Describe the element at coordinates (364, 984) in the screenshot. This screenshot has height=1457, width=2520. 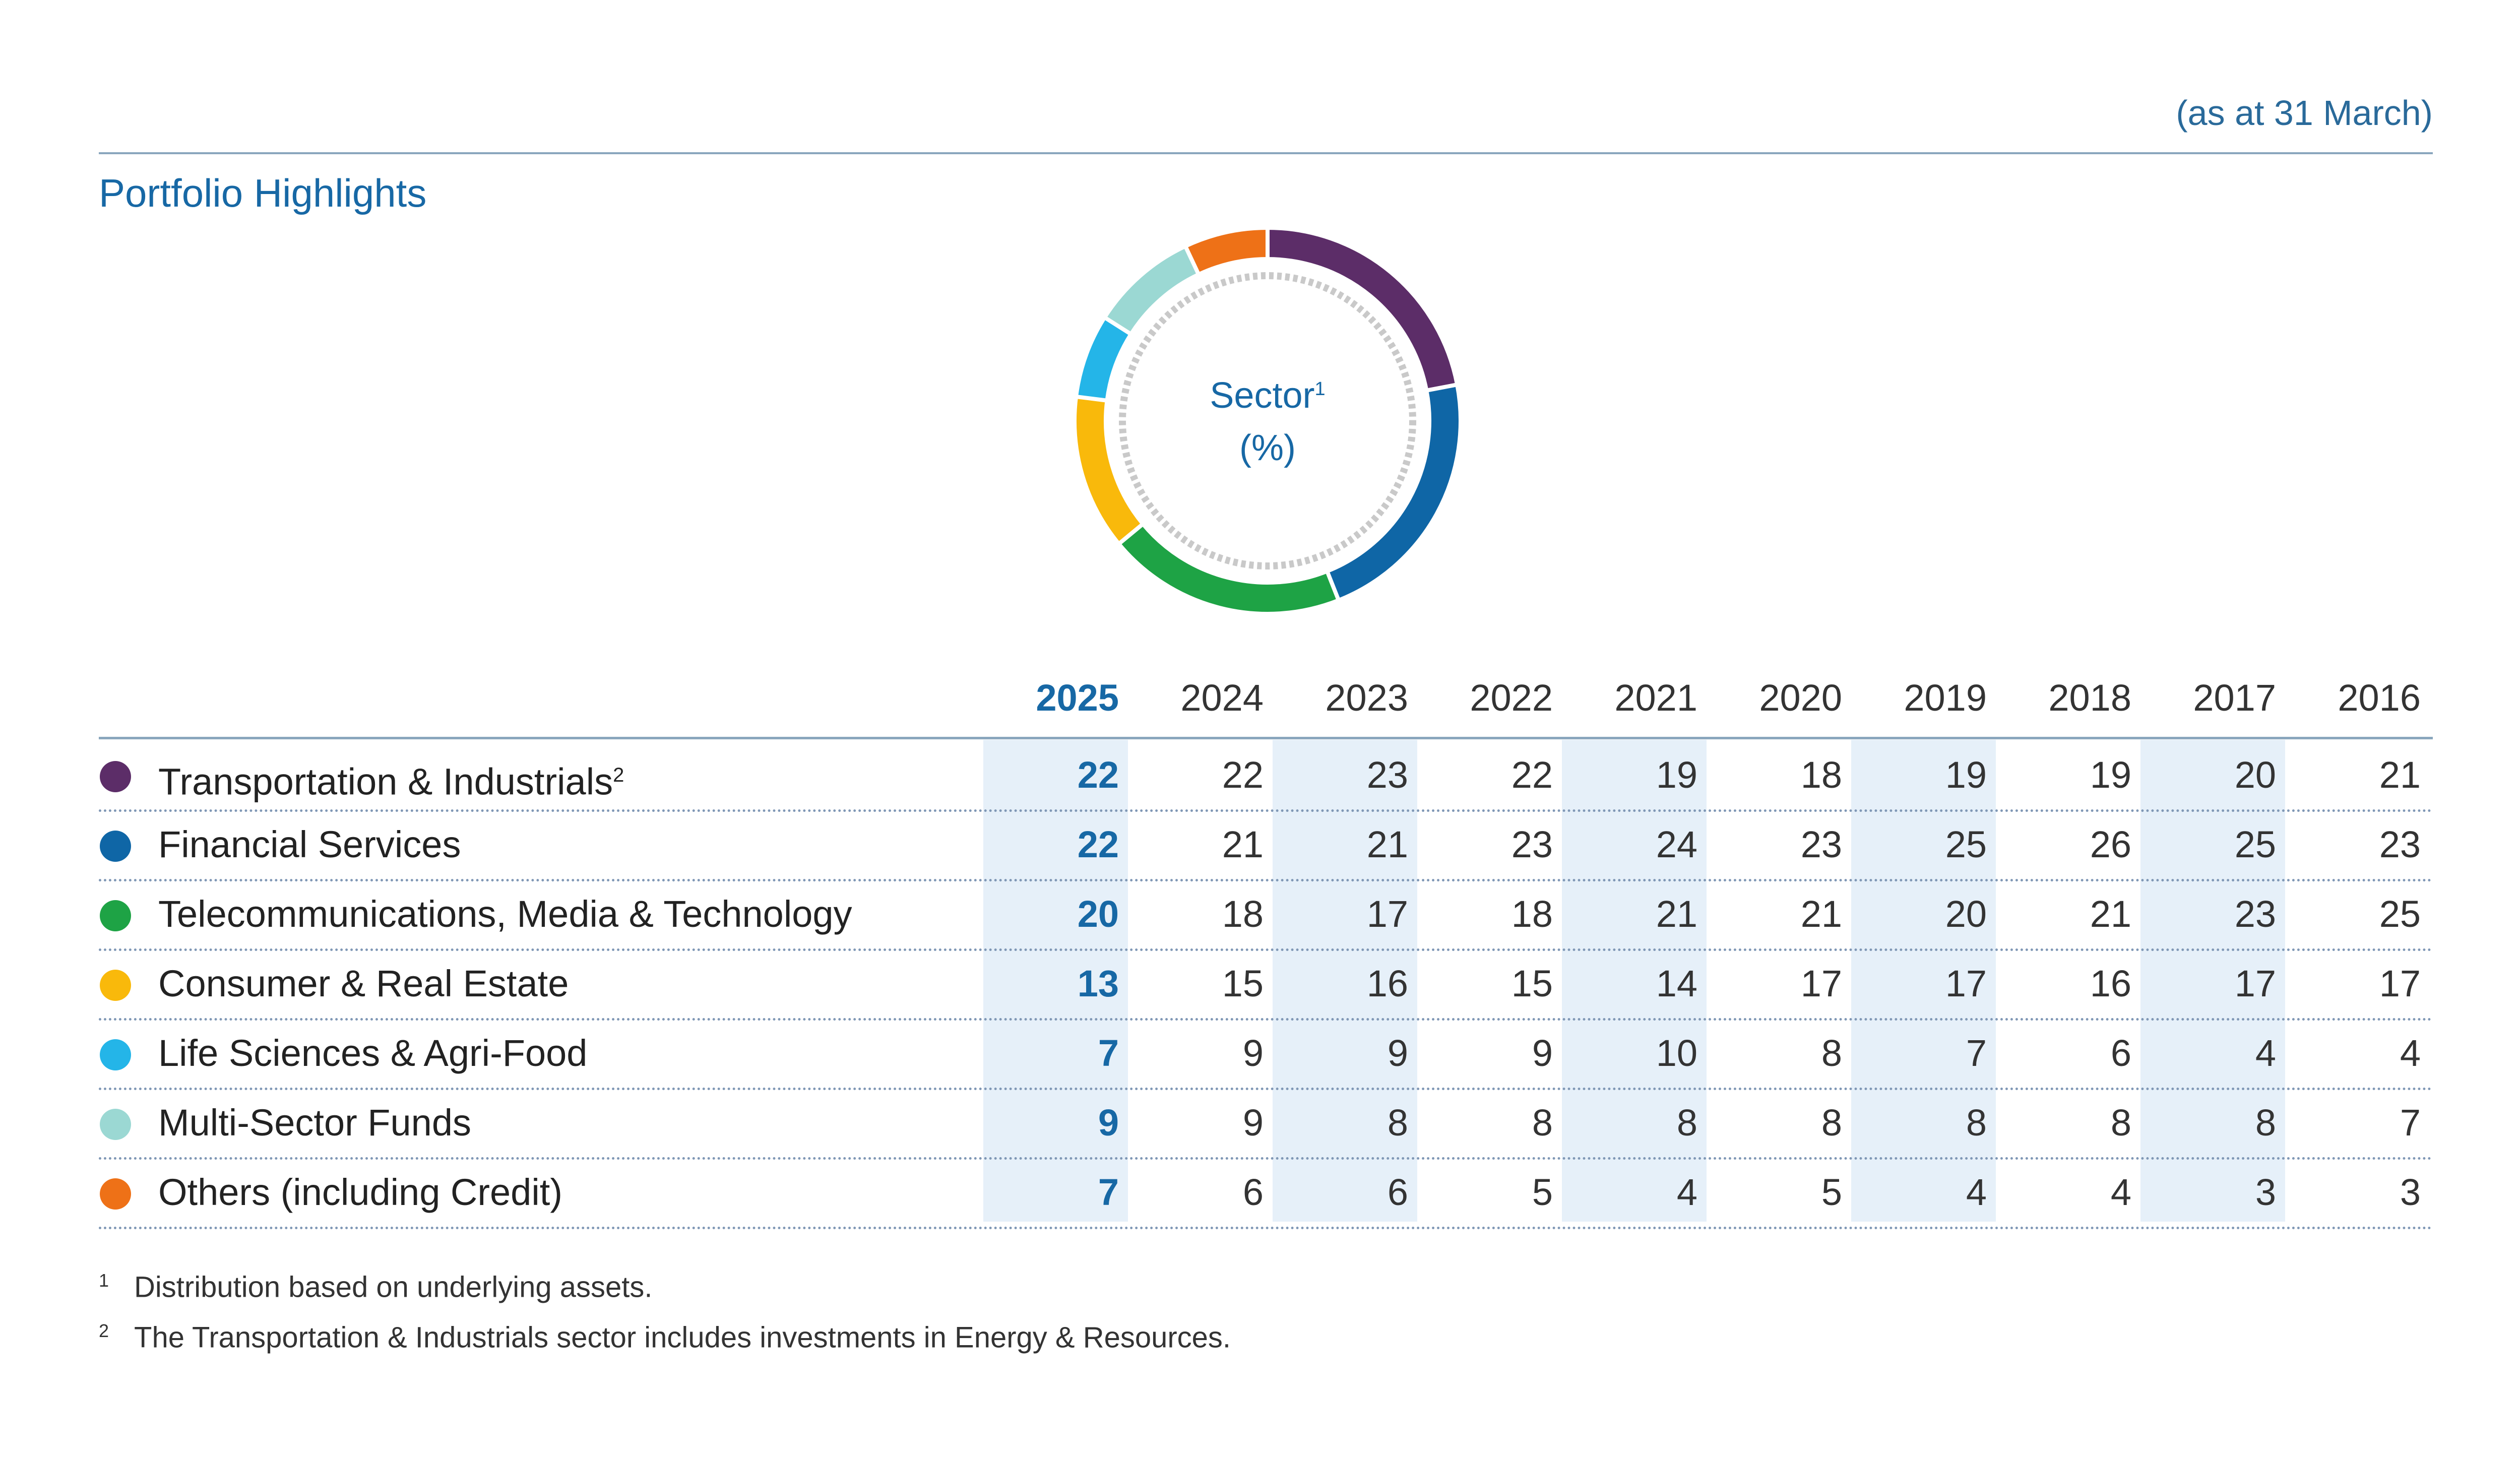
I see `row-label: Consumer & Real Estate` at that location.